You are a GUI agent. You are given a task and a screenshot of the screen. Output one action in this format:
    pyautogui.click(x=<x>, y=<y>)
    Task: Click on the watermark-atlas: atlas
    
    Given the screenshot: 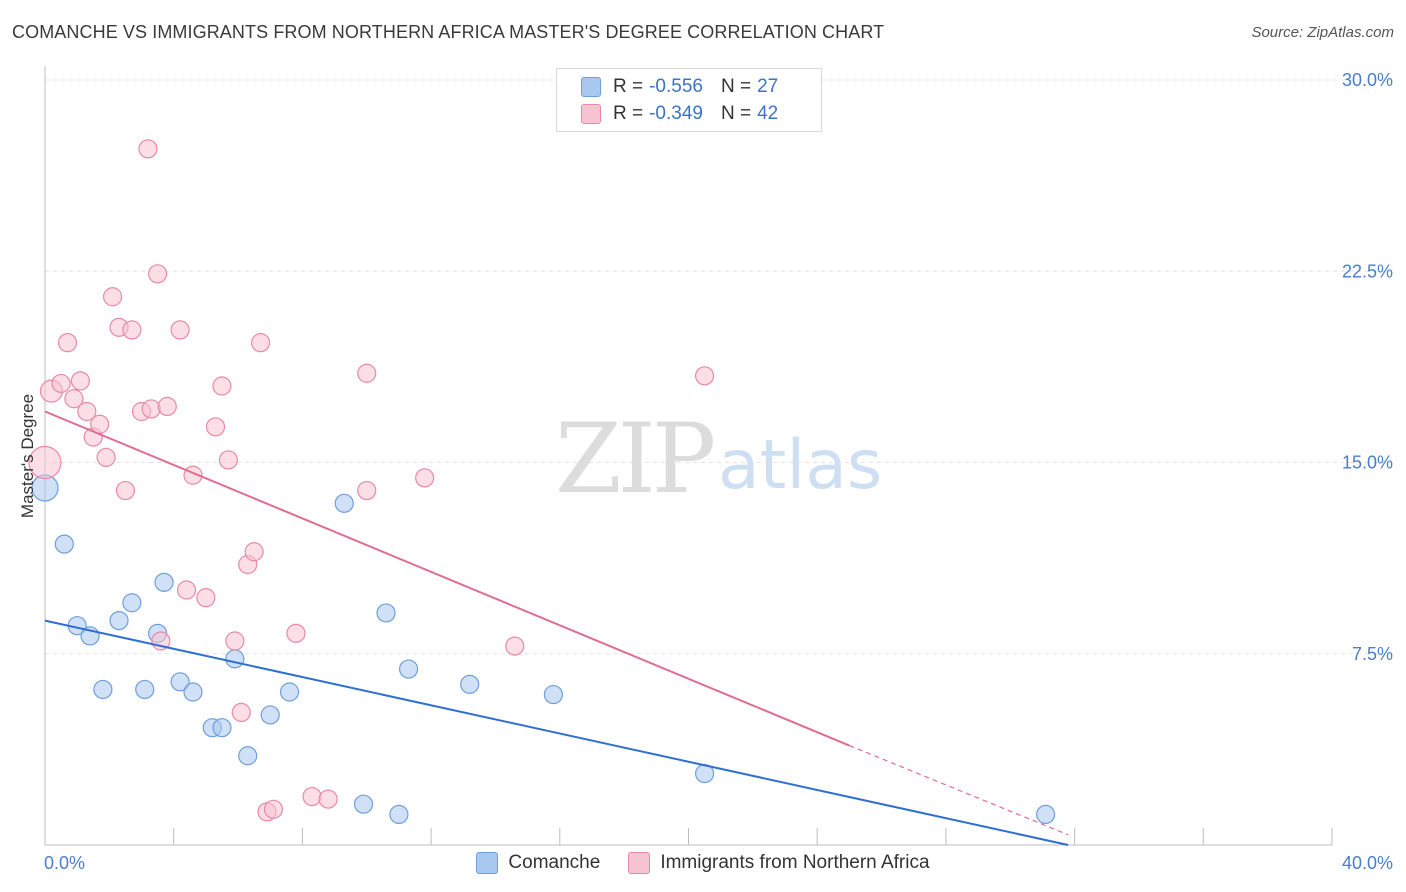 What is the action you would take?
    pyautogui.click(x=800, y=465)
    